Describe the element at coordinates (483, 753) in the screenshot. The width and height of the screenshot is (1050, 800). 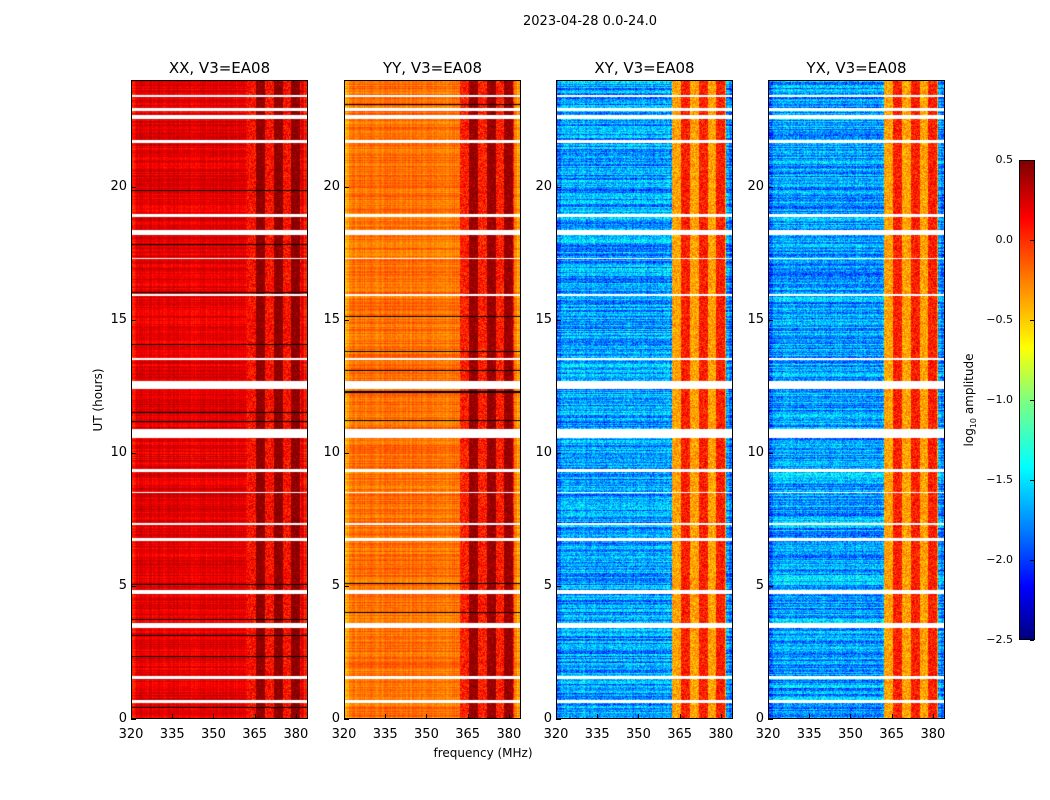
I see `x-axis-label: frequency (MHz)` at that location.